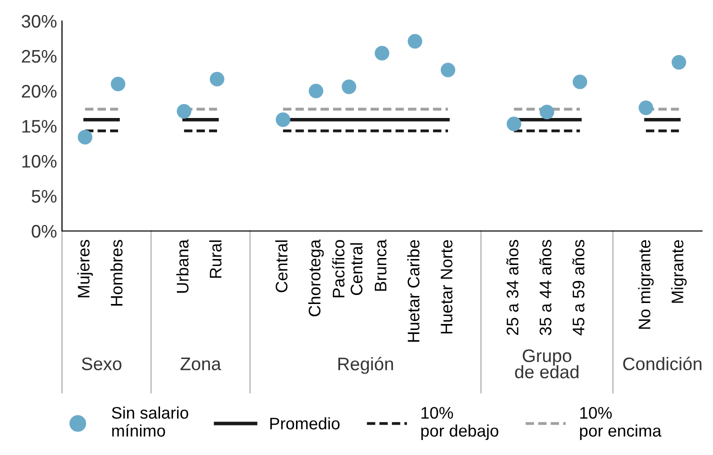 Image resolution: width=713 pixels, height=455 pixels. Describe the element at coordinates (316, 277) in the screenshot. I see `x-tick-label: Chorotega` at that location.